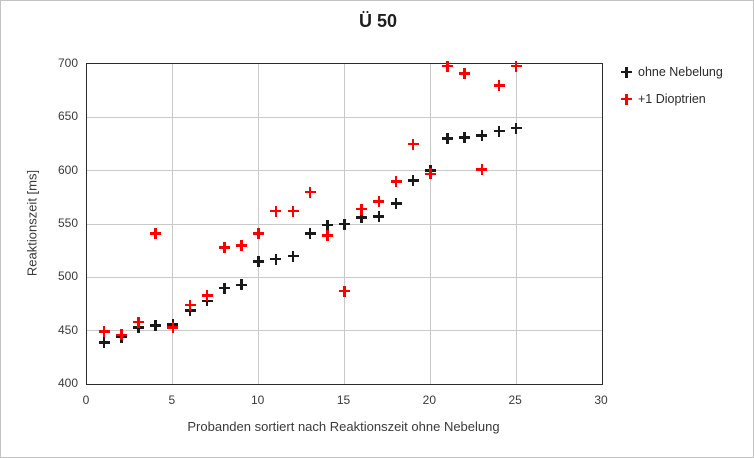 The height and width of the screenshot is (458, 754). Describe the element at coordinates (67, 116) in the screenshot. I see `y-tick-label: 650` at that location.